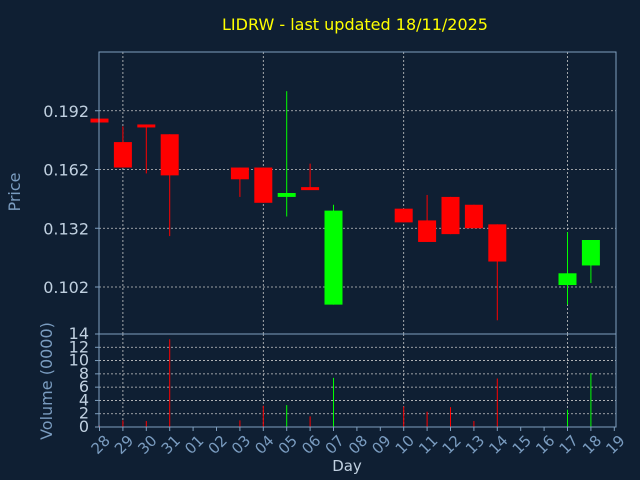 The height and width of the screenshot is (480, 640). What do you see at coordinates (347, 466) in the screenshot?
I see `x-axis-label: Day` at bounding box center [347, 466].